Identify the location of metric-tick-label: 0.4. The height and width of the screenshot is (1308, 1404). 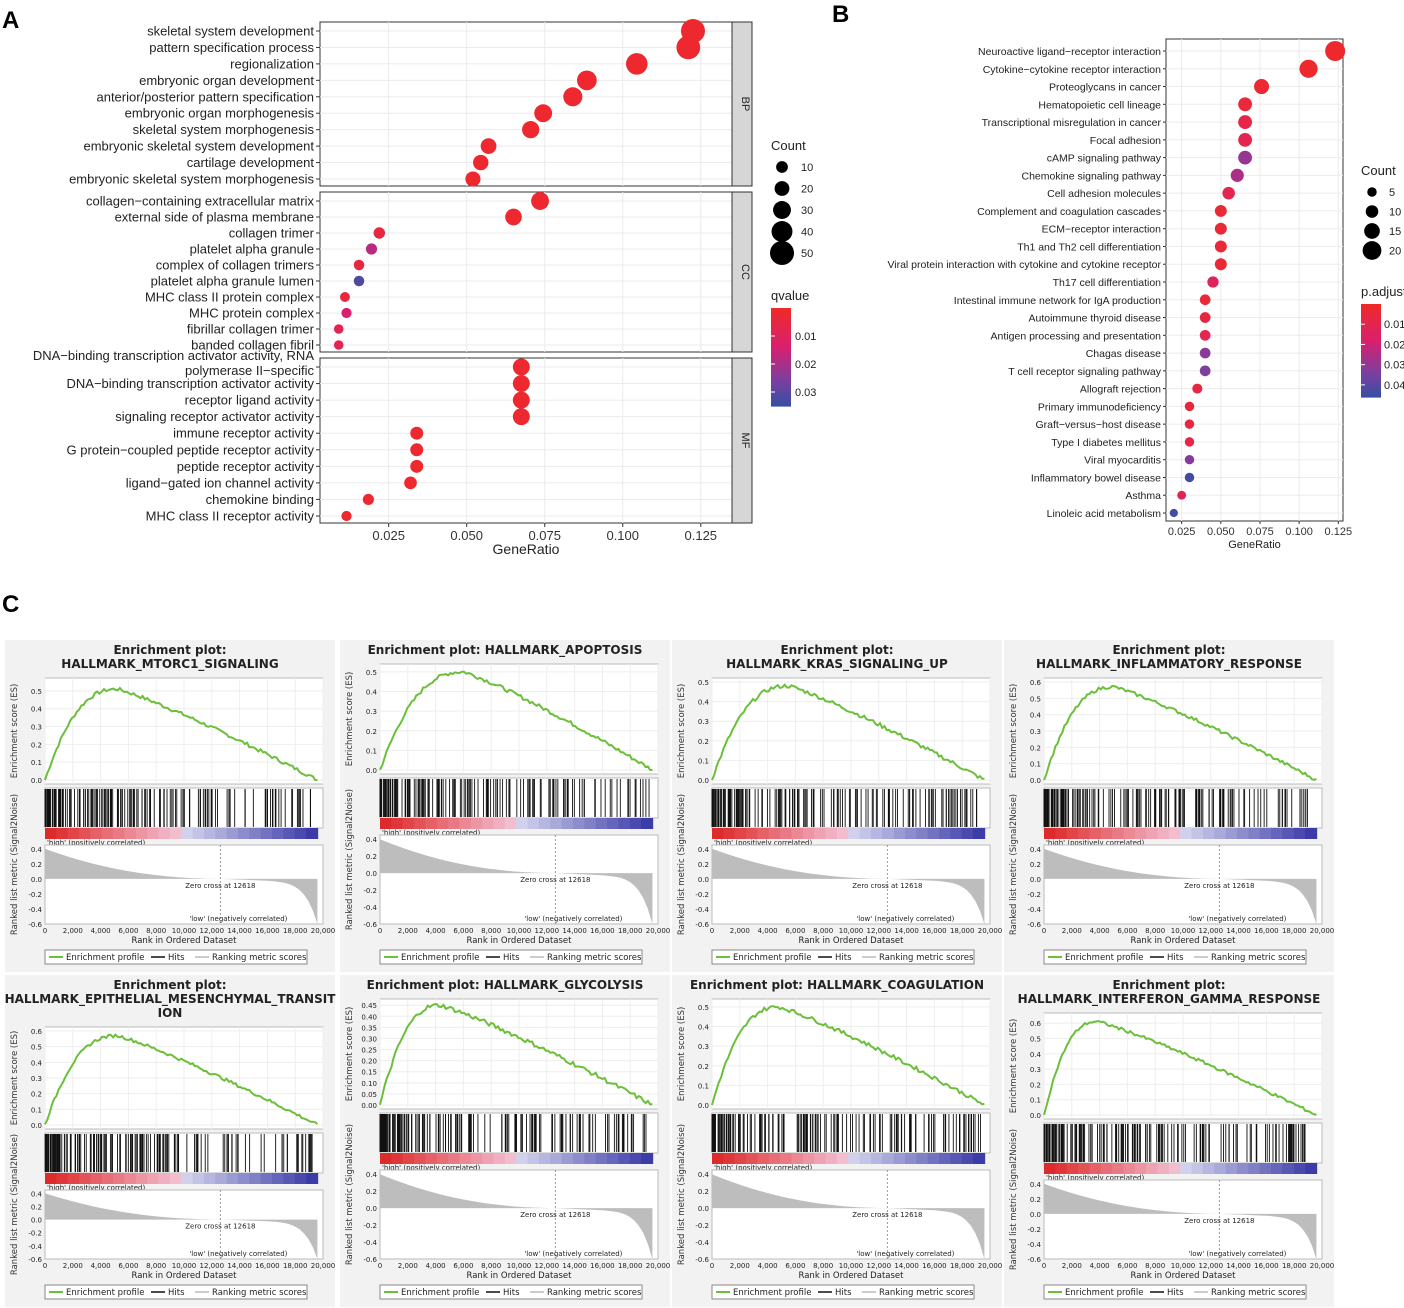
(704, 850).